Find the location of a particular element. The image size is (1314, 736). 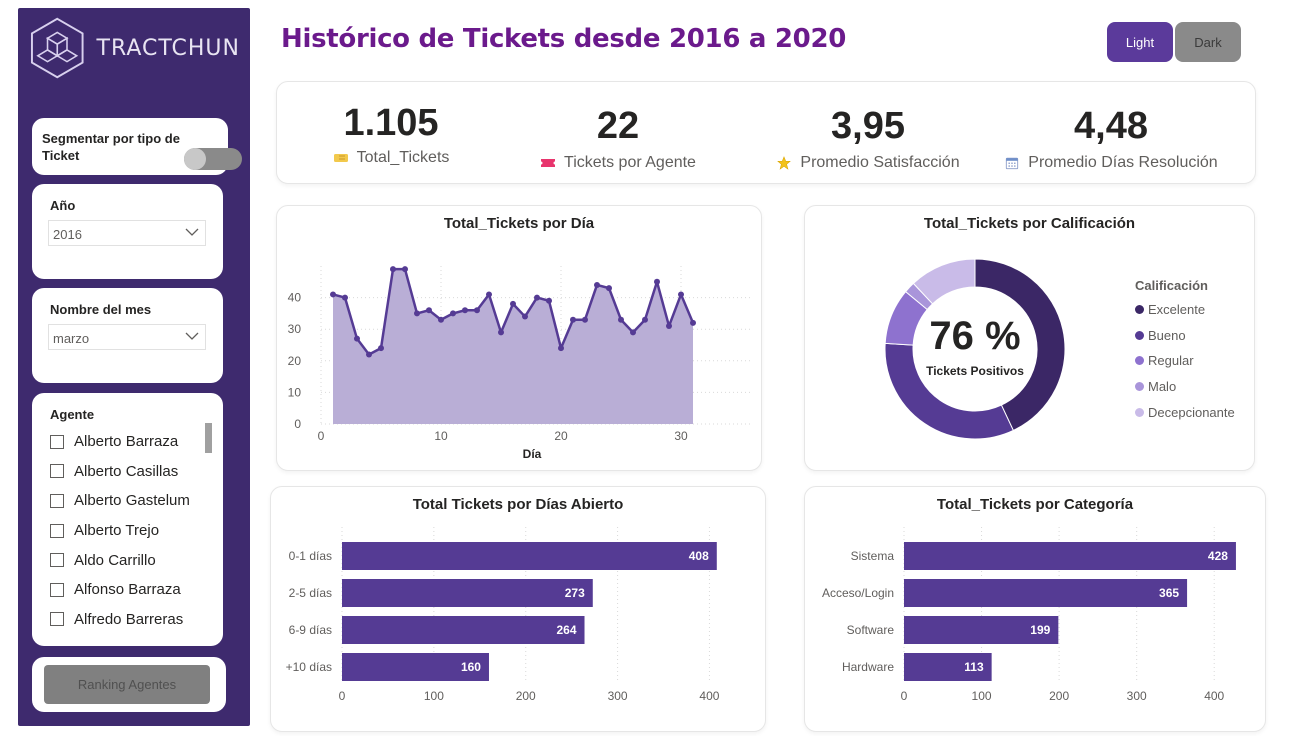

y-tick-label: 40 is located at coordinates (295, 298).